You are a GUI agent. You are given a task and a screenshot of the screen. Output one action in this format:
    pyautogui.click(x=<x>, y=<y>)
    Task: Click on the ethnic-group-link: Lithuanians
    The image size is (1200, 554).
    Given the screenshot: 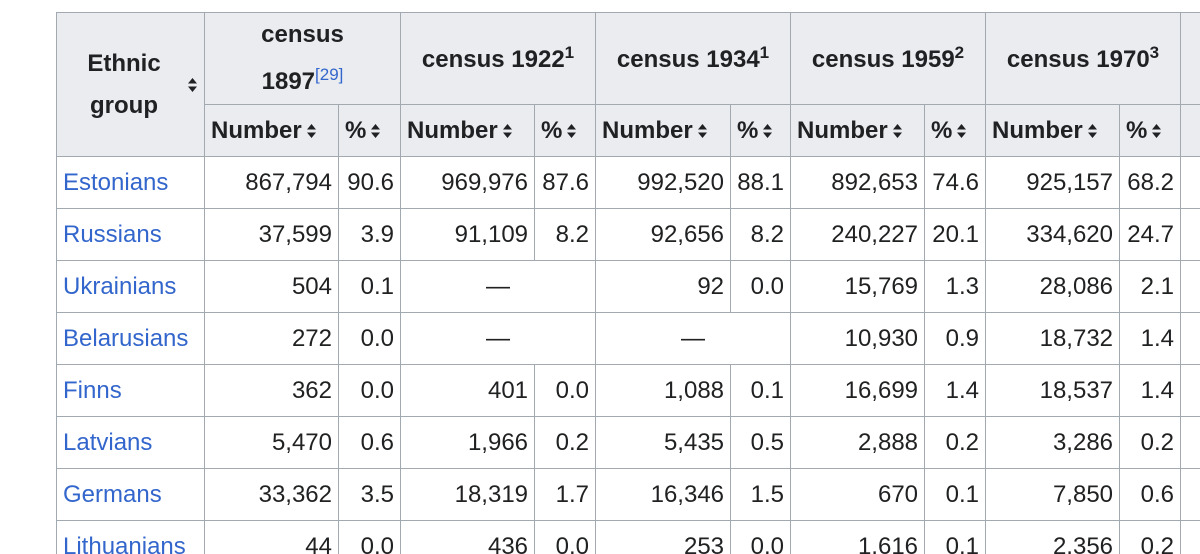 What is the action you would take?
    pyautogui.click(x=124, y=543)
    